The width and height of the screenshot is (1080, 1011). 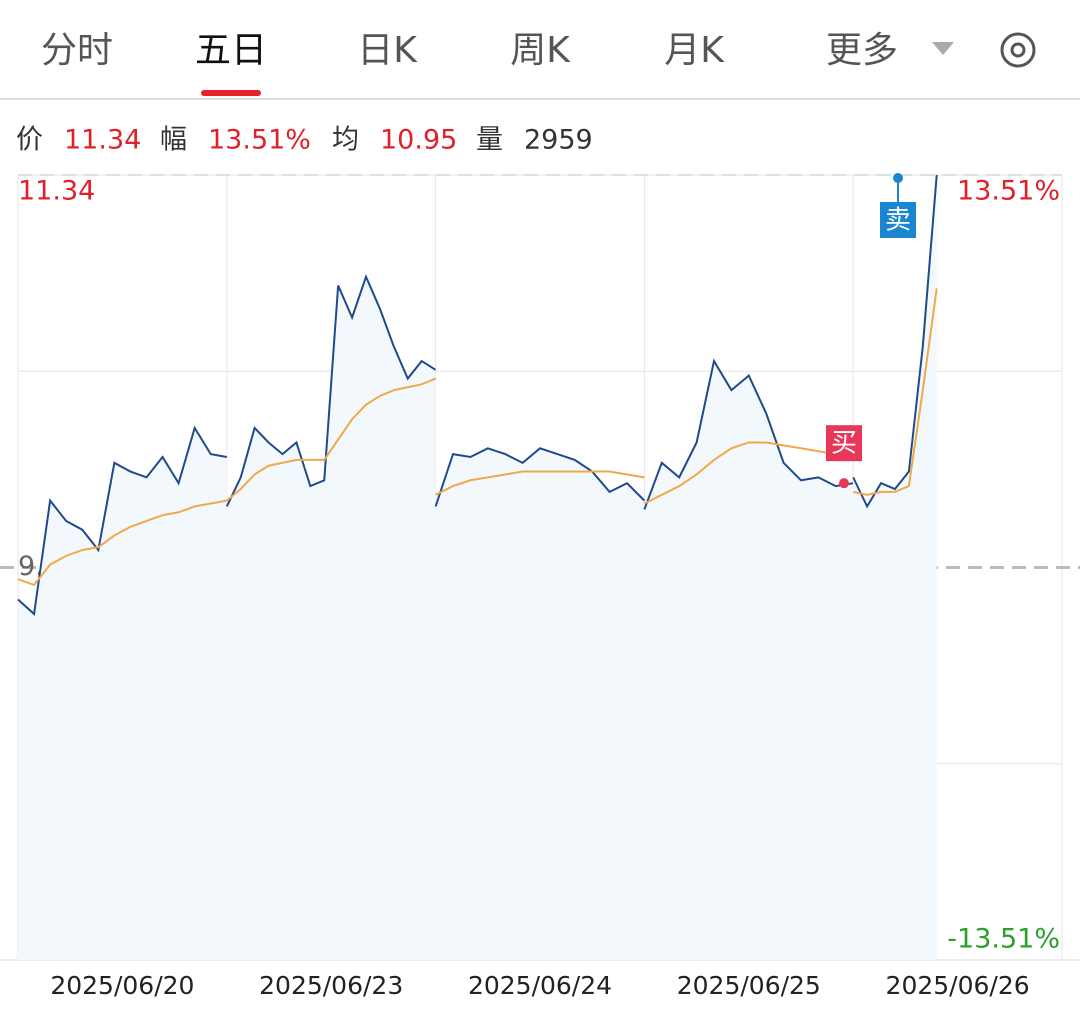 I want to click on trade-label: 卖, so click(x=898, y=221).